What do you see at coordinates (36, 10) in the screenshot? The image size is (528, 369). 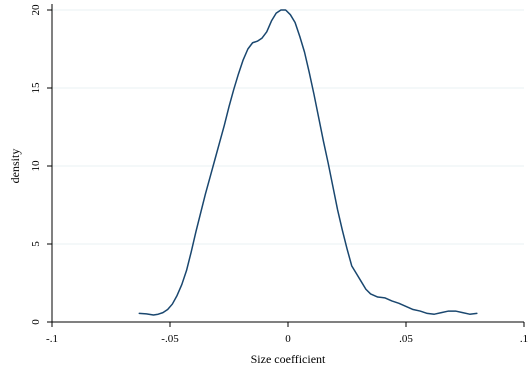 I see `y-tick-label-4: 20` at bounding box center [36, 10].